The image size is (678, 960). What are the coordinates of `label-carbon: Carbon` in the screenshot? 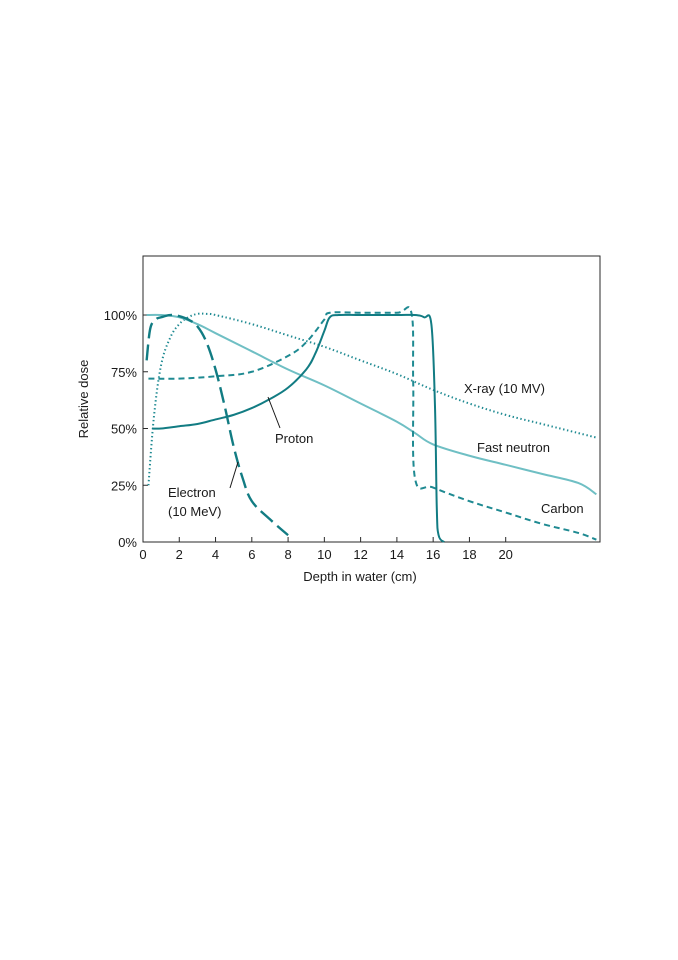 It's located at (562, 508).